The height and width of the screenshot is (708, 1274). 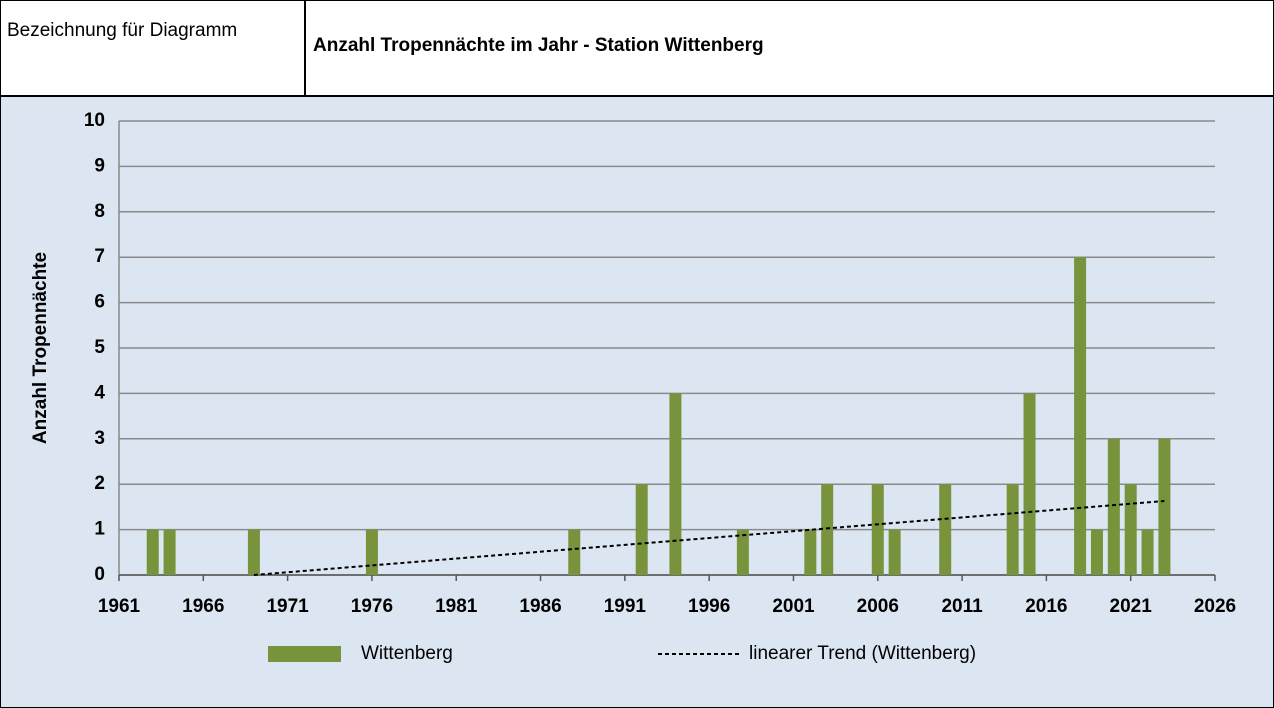 What do you see at coordinates (862, 653) in the screenshot?
I see `legend-label: linearer Trend (Wittenberg)` at bounding box center [862, 653].